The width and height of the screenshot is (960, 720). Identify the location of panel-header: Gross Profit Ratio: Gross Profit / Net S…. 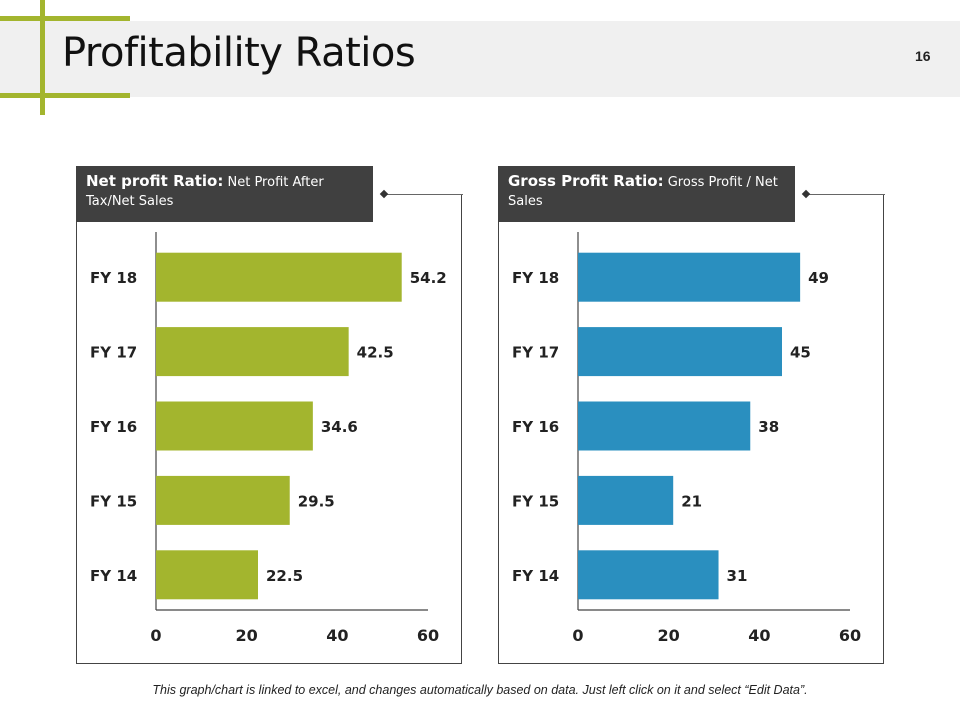
(646, 194).